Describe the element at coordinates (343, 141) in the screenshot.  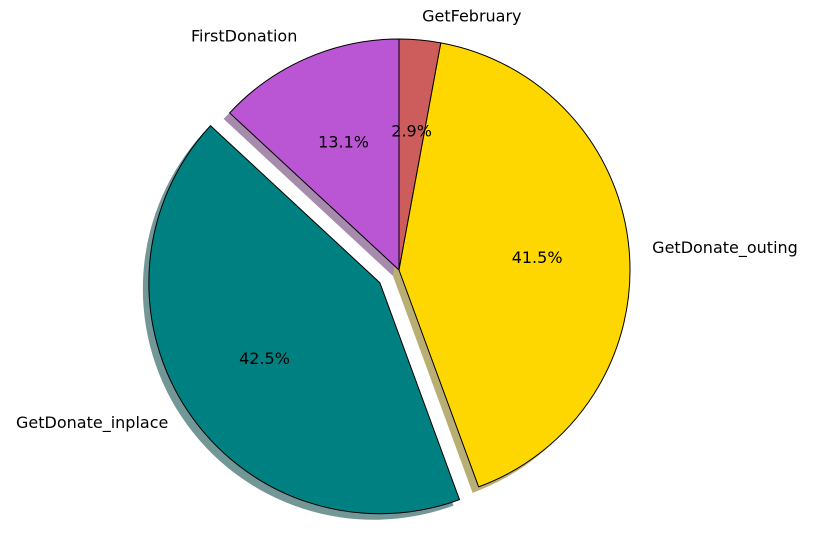
I see `pct-label-firstdonation: 13.1%` at that location.